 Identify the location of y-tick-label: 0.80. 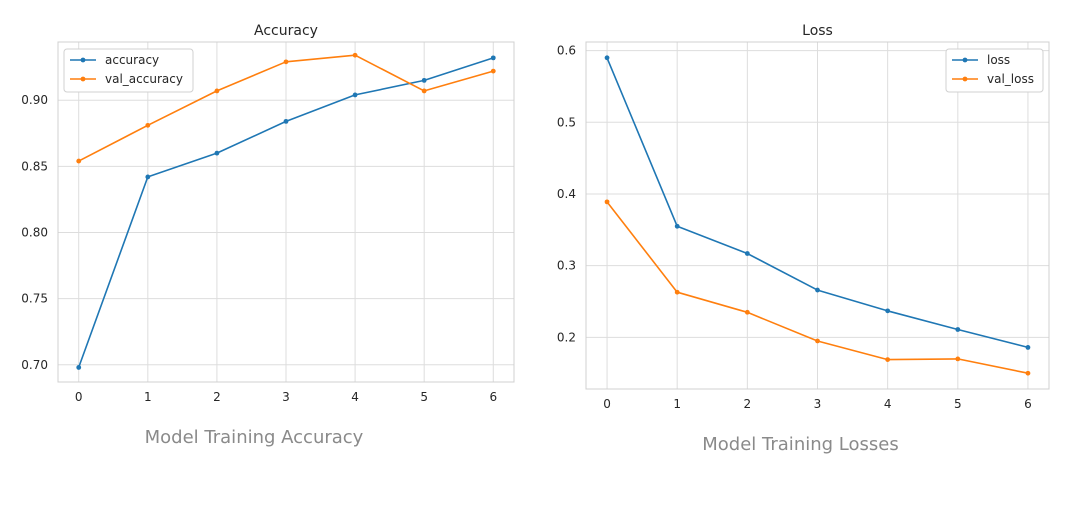
(34, 233).